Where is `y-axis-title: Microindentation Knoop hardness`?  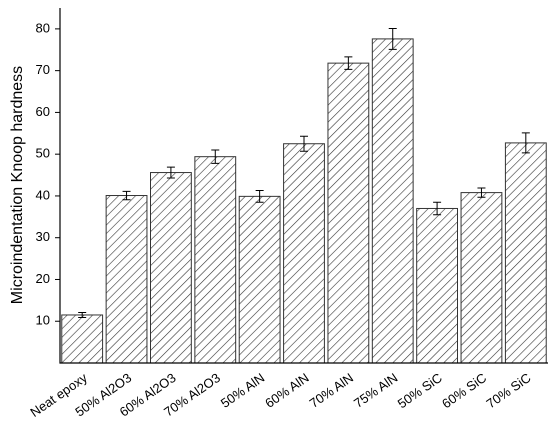 y-axis-title: Microindentation Knoop hardness is located at coordinates (17, 185).